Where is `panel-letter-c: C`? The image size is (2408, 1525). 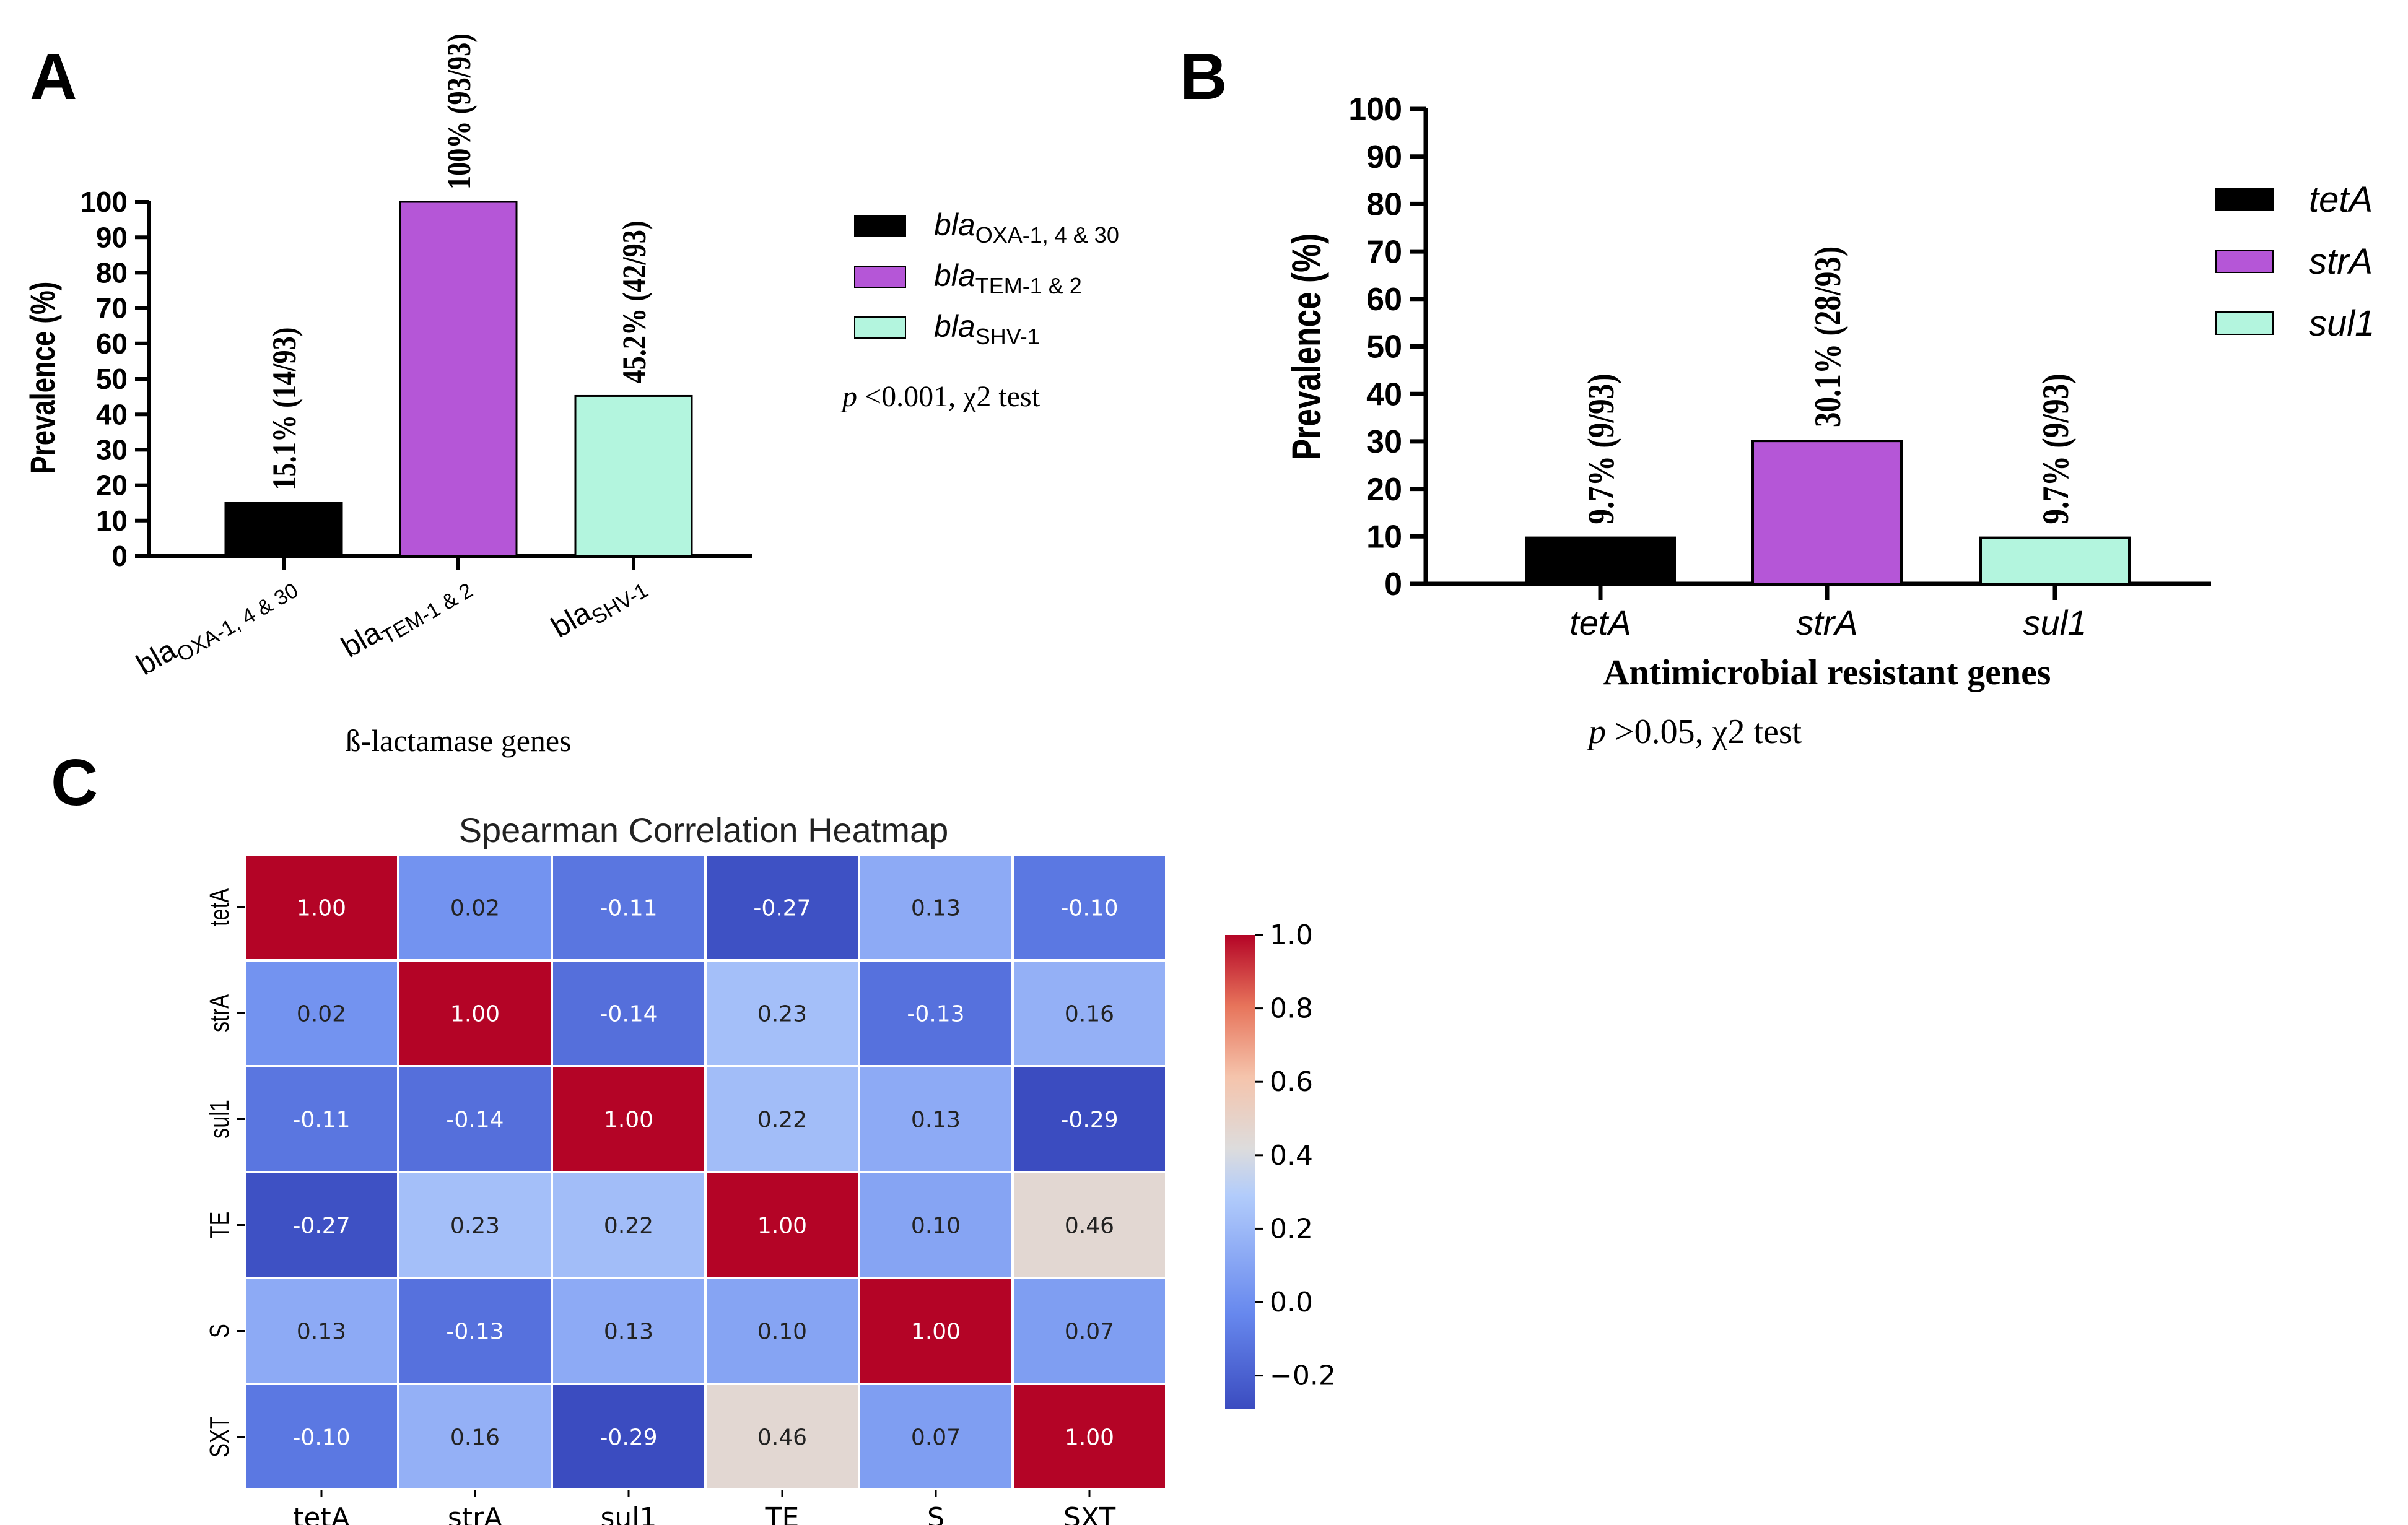
panel-letter-c: C is located at coordinates (74, 782).